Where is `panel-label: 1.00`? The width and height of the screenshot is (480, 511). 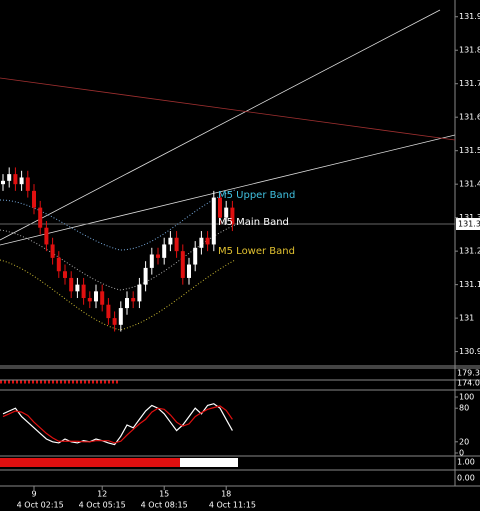 panel-label: 1.00 is located at coordinates (466, 462).